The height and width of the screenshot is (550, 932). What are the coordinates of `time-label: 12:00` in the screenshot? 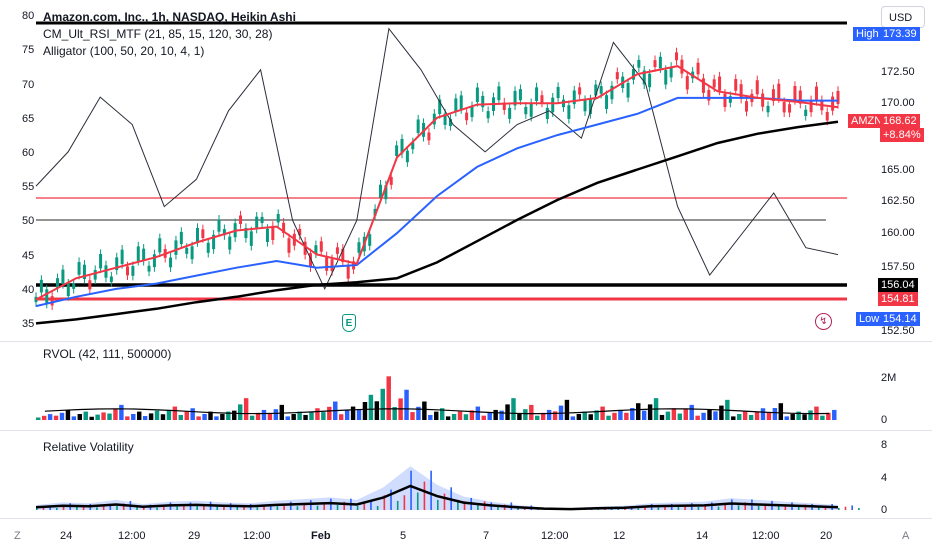 It's located at (766, 536).